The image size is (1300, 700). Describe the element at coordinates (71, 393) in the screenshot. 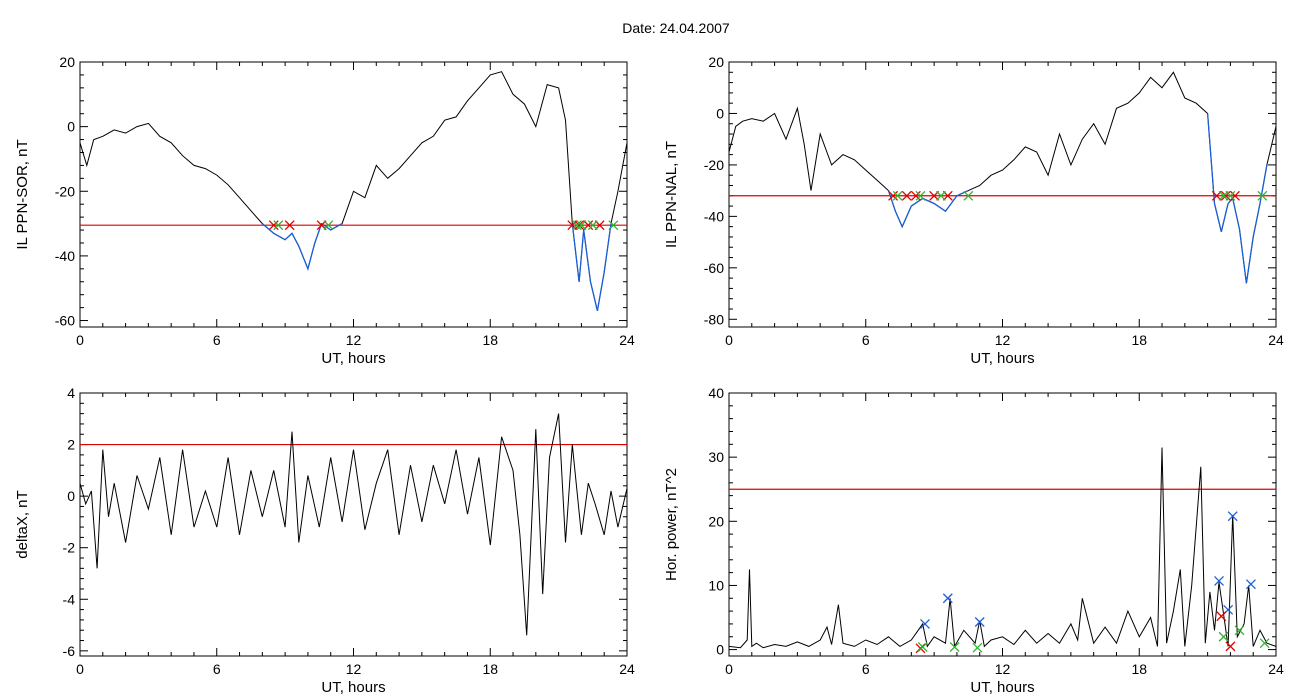

I see `y-tick-label: 4` at that location.